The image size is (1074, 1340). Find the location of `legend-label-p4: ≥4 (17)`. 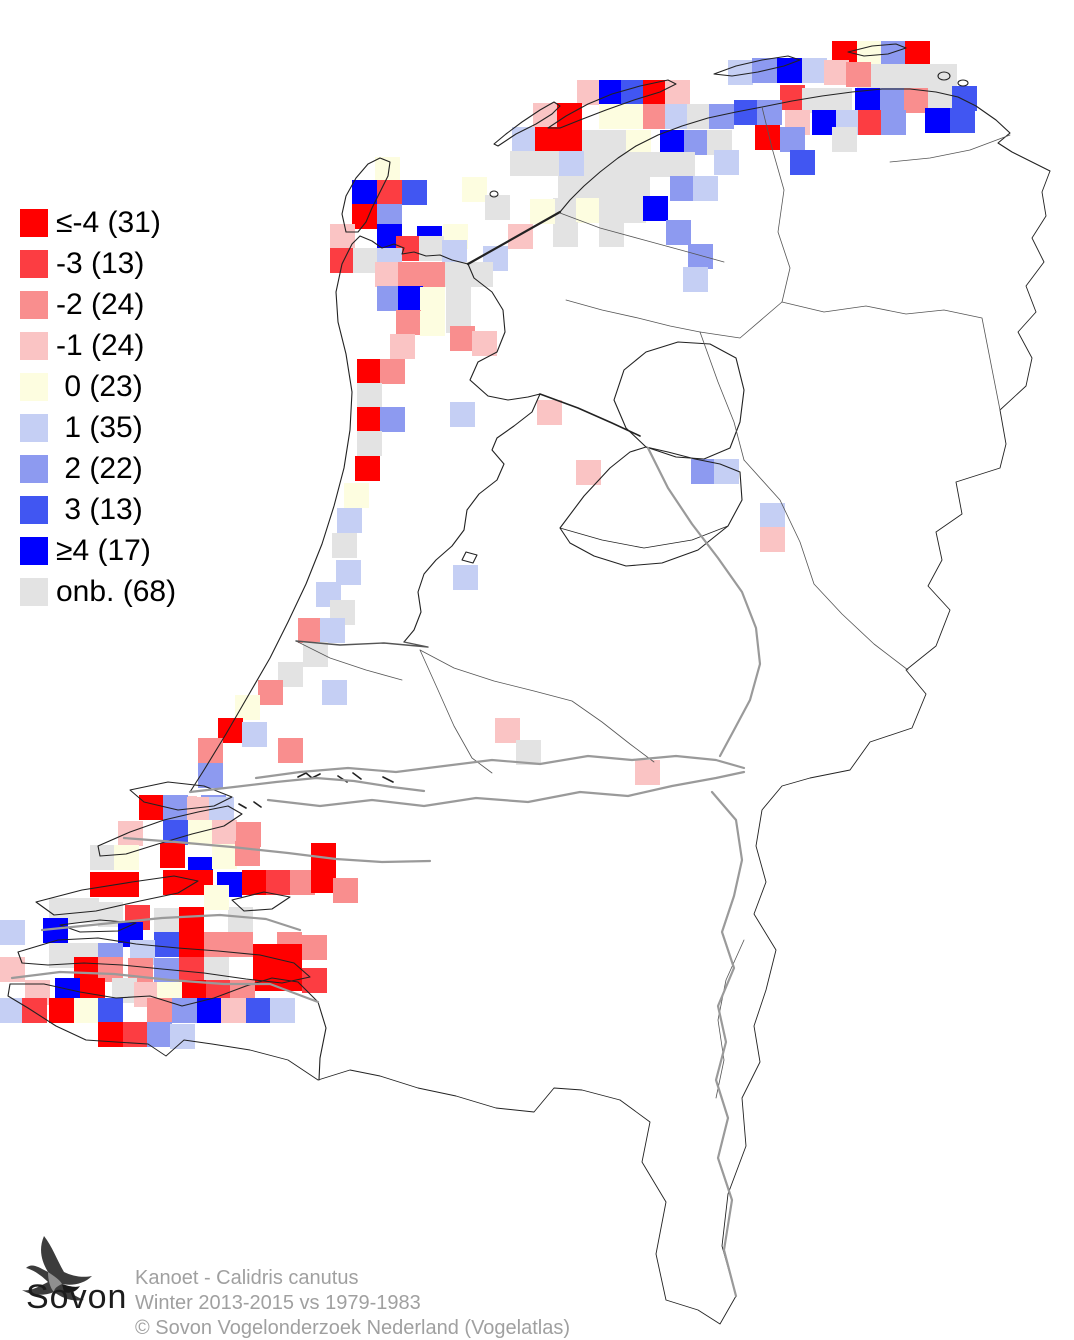

legend-label-p4: ≥4 (17) is located at coordinates (103, 550).